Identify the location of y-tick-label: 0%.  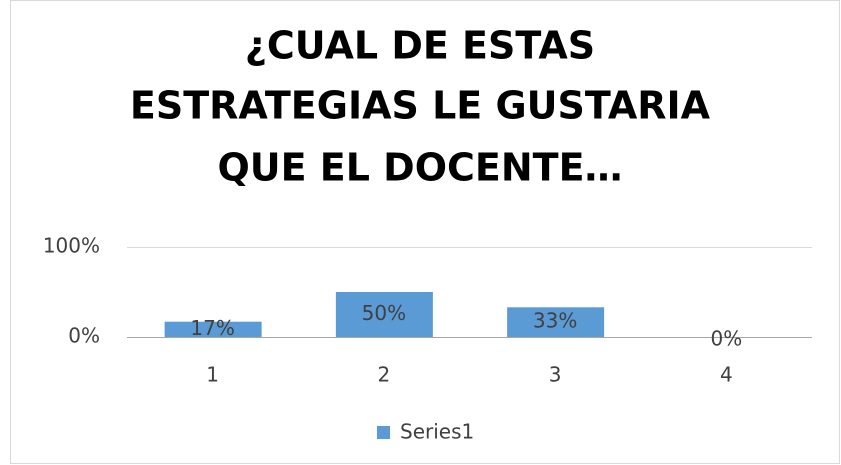
(84, 336).